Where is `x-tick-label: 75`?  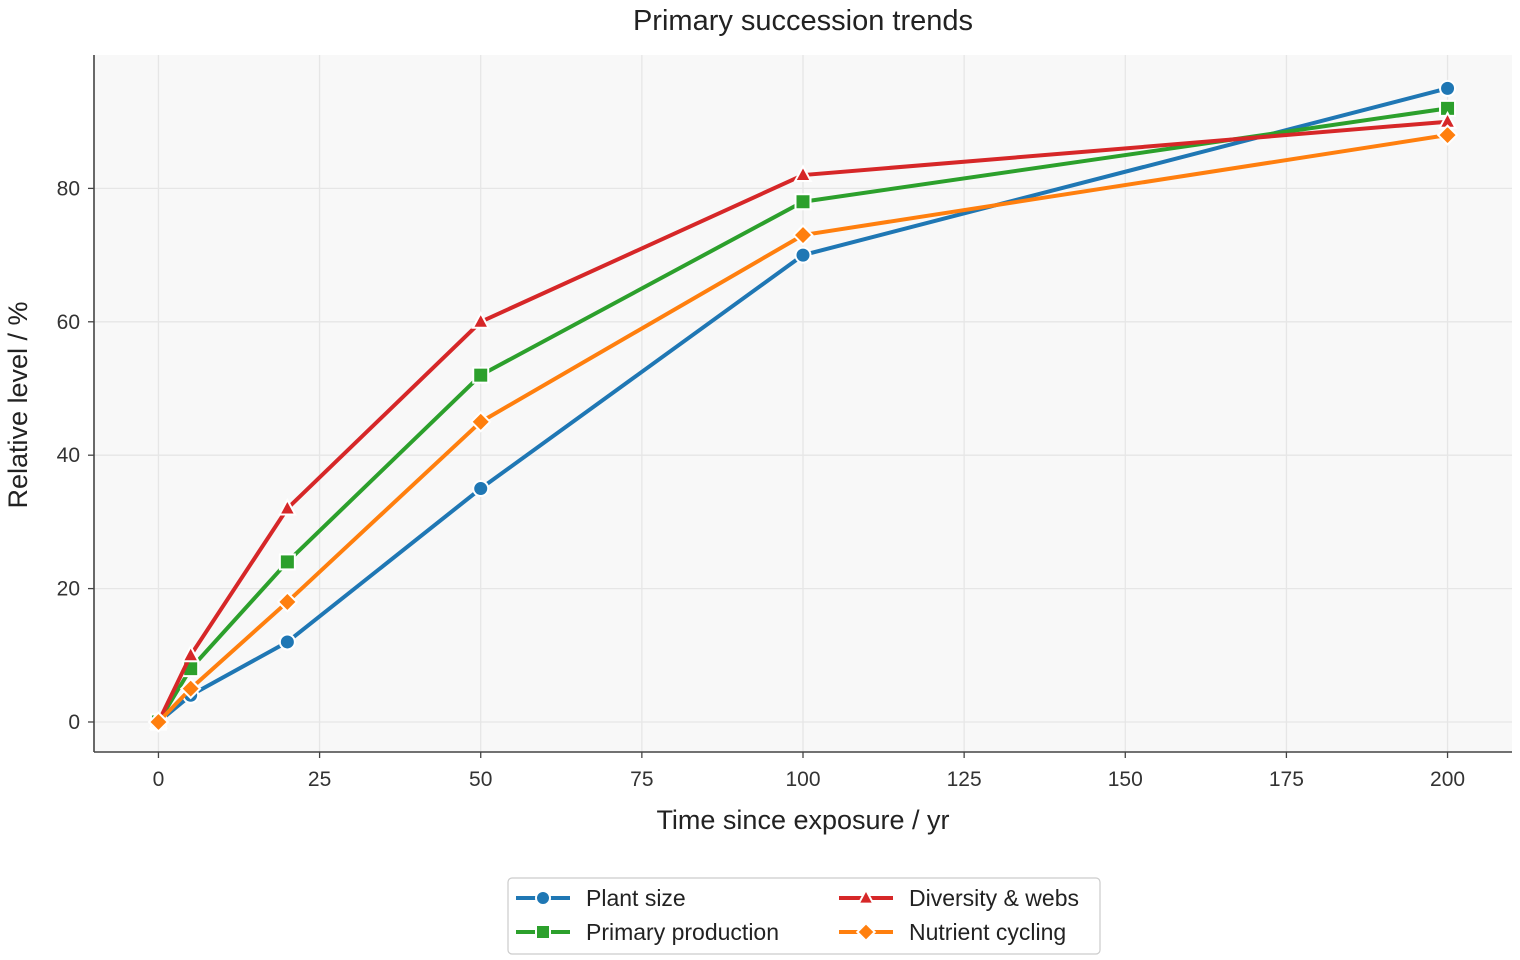
x-tick-label: 75 is located at coordinates (641, 779).